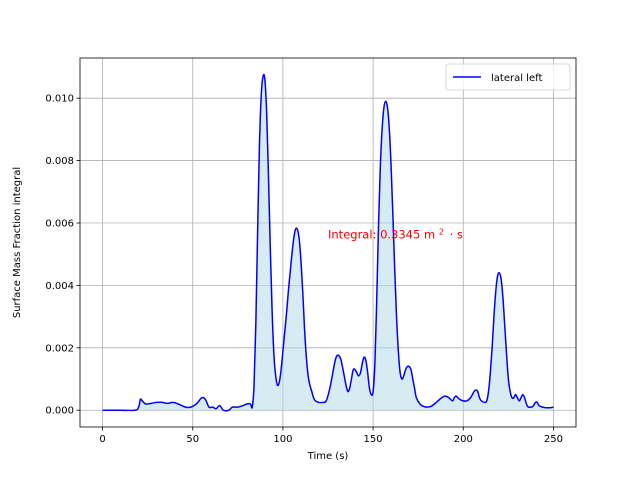  What do you see at coordinates (331, 436) in the screenshot?
I see `x-axis: 0 50 100 150 200 250` at bounding box center [331, 436].